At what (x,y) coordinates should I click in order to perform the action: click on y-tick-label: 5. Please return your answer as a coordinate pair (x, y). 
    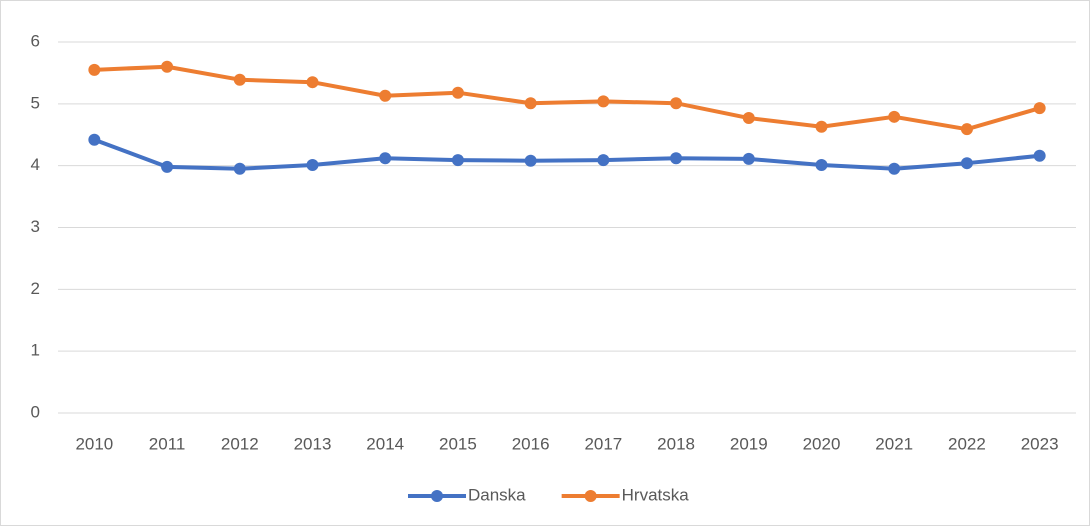
    Looking at the image, I should click on (35, 102).